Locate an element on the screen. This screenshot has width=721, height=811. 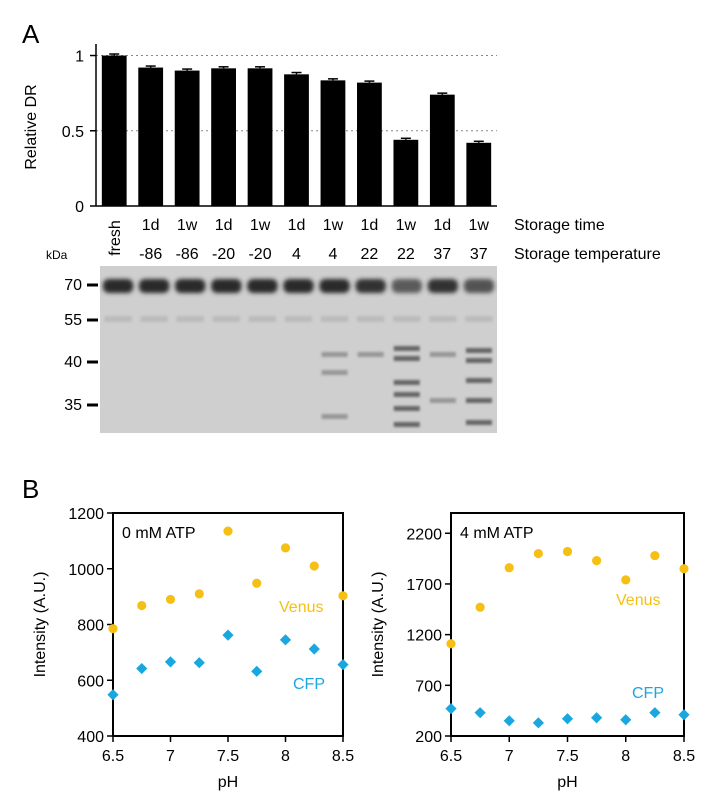
marker-label: 70 is located at coordinates (73, 285).